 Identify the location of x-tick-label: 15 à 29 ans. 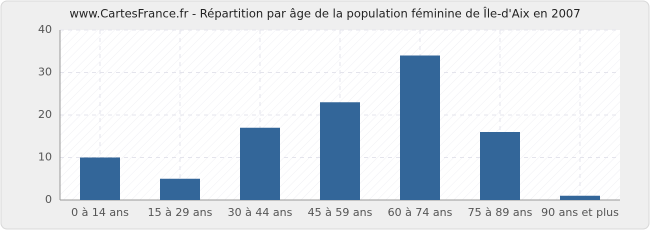
(180, 212).